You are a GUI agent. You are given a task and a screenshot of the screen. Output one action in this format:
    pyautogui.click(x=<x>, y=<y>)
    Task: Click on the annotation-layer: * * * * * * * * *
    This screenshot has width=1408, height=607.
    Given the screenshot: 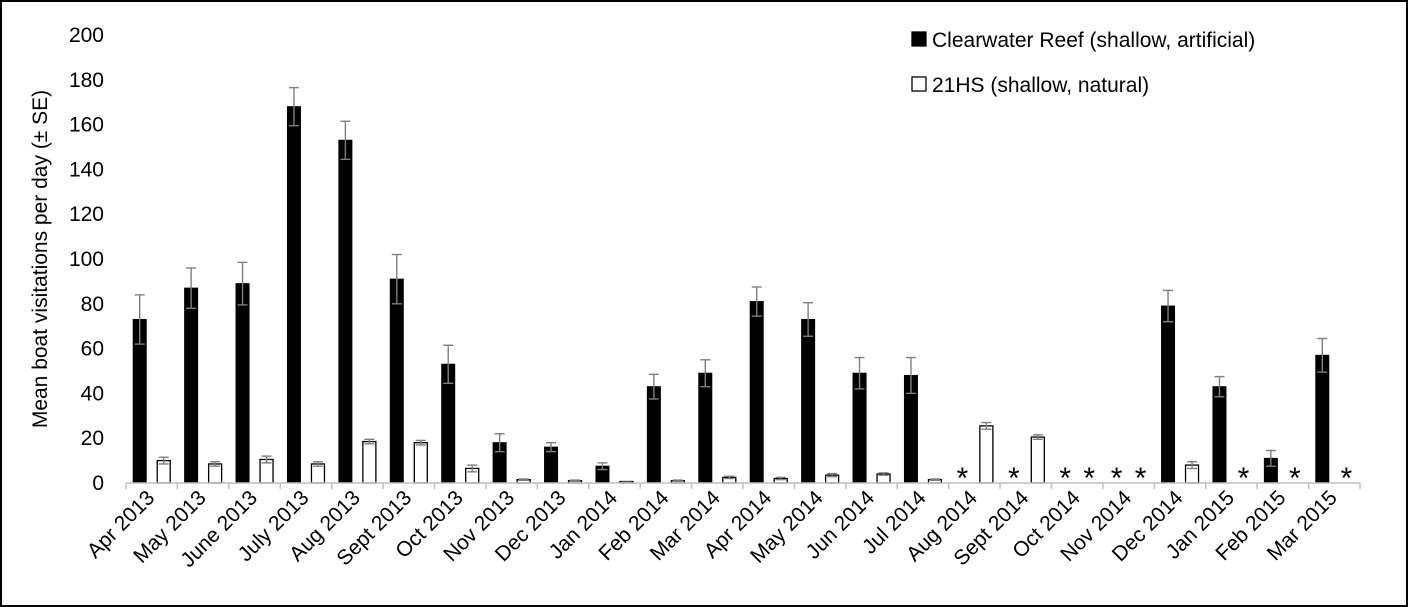 What is the action you would take?
    pyautogui.click(x=1155, y=478)
    